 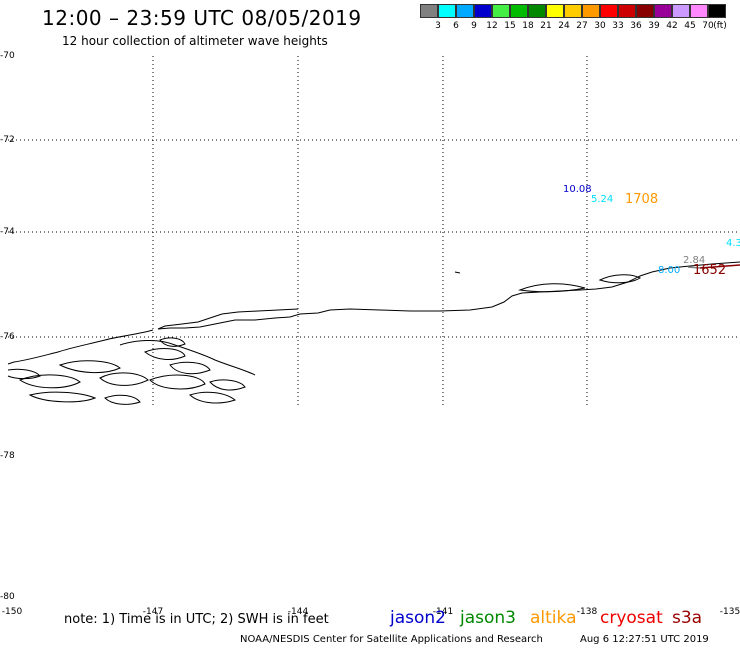 I want to click on wave-height-label: 5.24, so click(x=602, y=199).